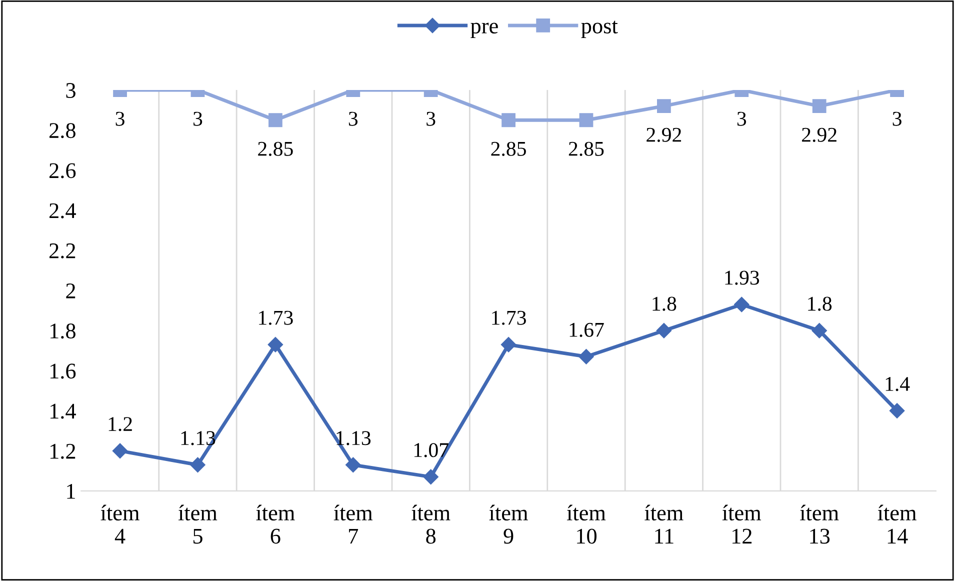 The width and height of the screenshot is (955, 581). What do you see at coordinates (63, 451) in the screenshot?
I see `y-tick-label: 1.2` at bounding box center [63, 451].